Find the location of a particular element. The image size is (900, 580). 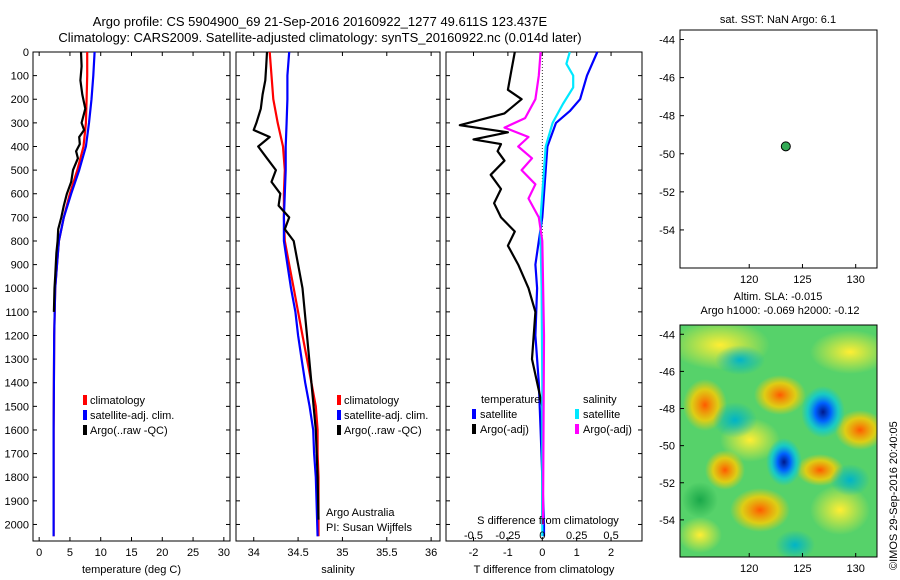

y-tick-label: 1500 is located at coordinates (17, 407).